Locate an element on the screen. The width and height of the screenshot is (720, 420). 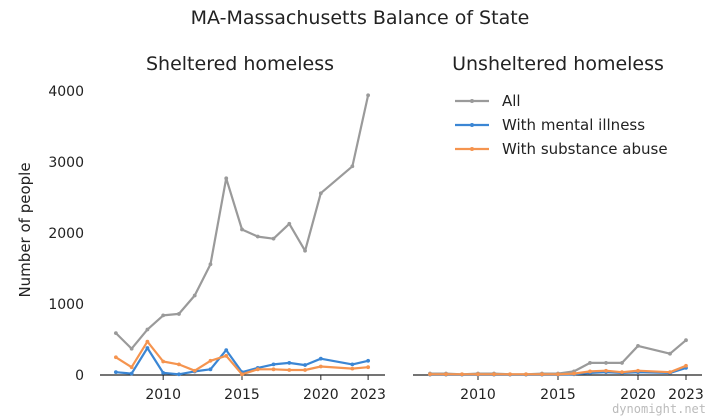
unsheltered-x-tick-label: 2023 is located at coordinates (686, 395).